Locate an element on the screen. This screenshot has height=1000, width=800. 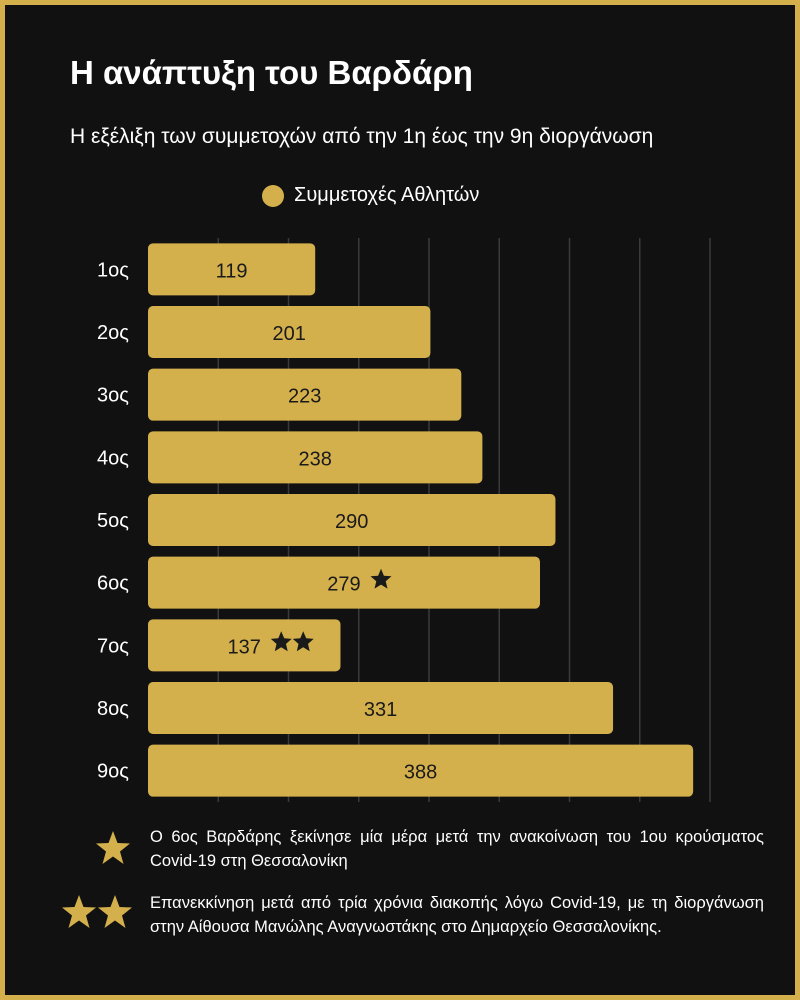
value-label: 223 is located at coordinates (304, 397).